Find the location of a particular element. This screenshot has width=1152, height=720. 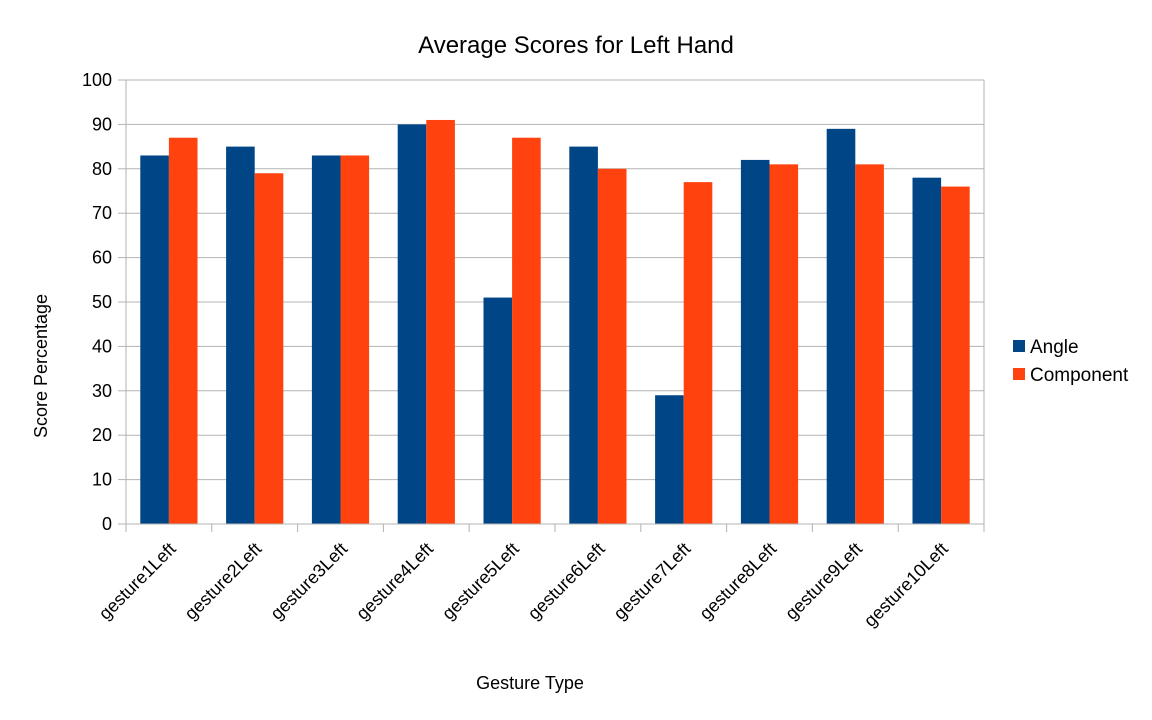

legend-label-component: Component is located at coordinates (1079, 375).